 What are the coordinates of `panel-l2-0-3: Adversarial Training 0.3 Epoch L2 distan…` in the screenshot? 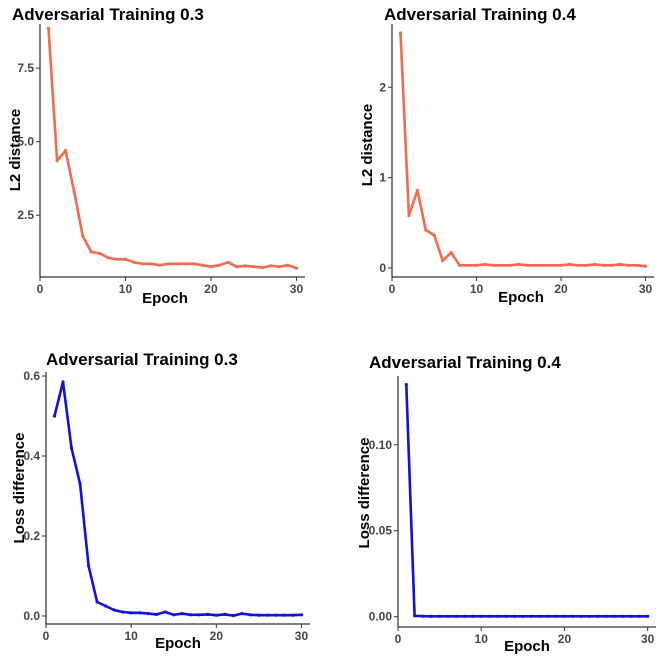 It's located at (105, 156).